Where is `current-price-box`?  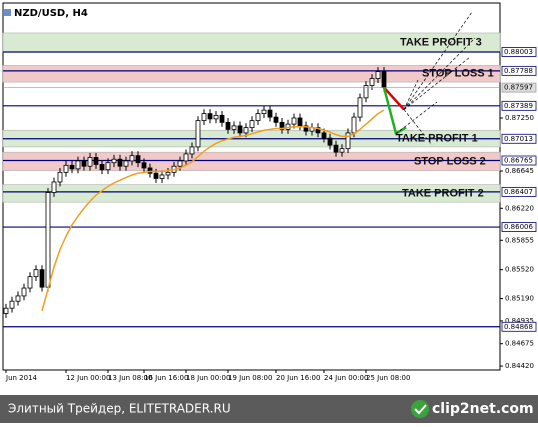
current-price-box is located at coordinates (519, 87).